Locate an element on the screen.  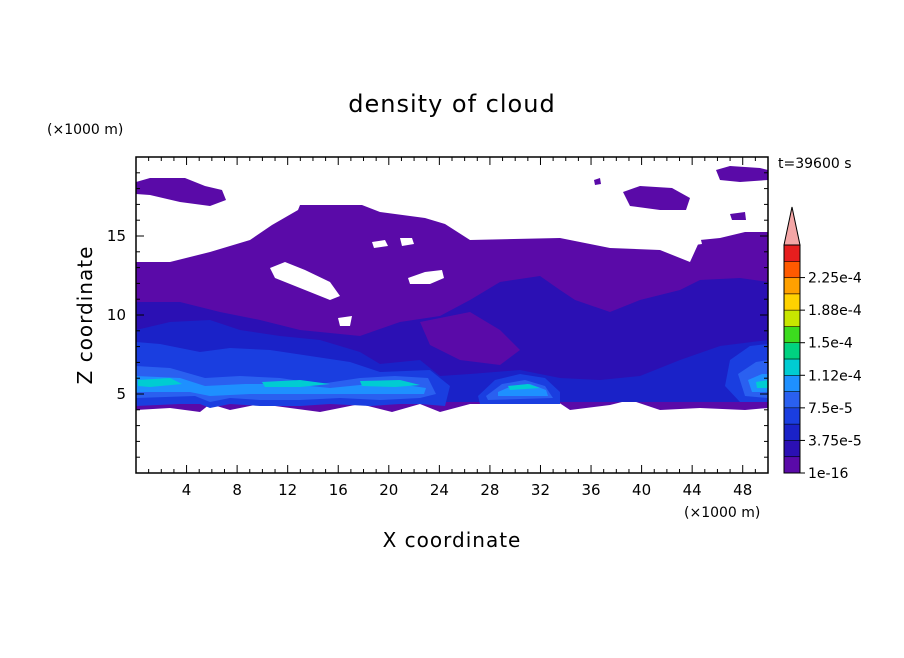
x-axis-label: X coordinate is located at coordinates (452, 540).